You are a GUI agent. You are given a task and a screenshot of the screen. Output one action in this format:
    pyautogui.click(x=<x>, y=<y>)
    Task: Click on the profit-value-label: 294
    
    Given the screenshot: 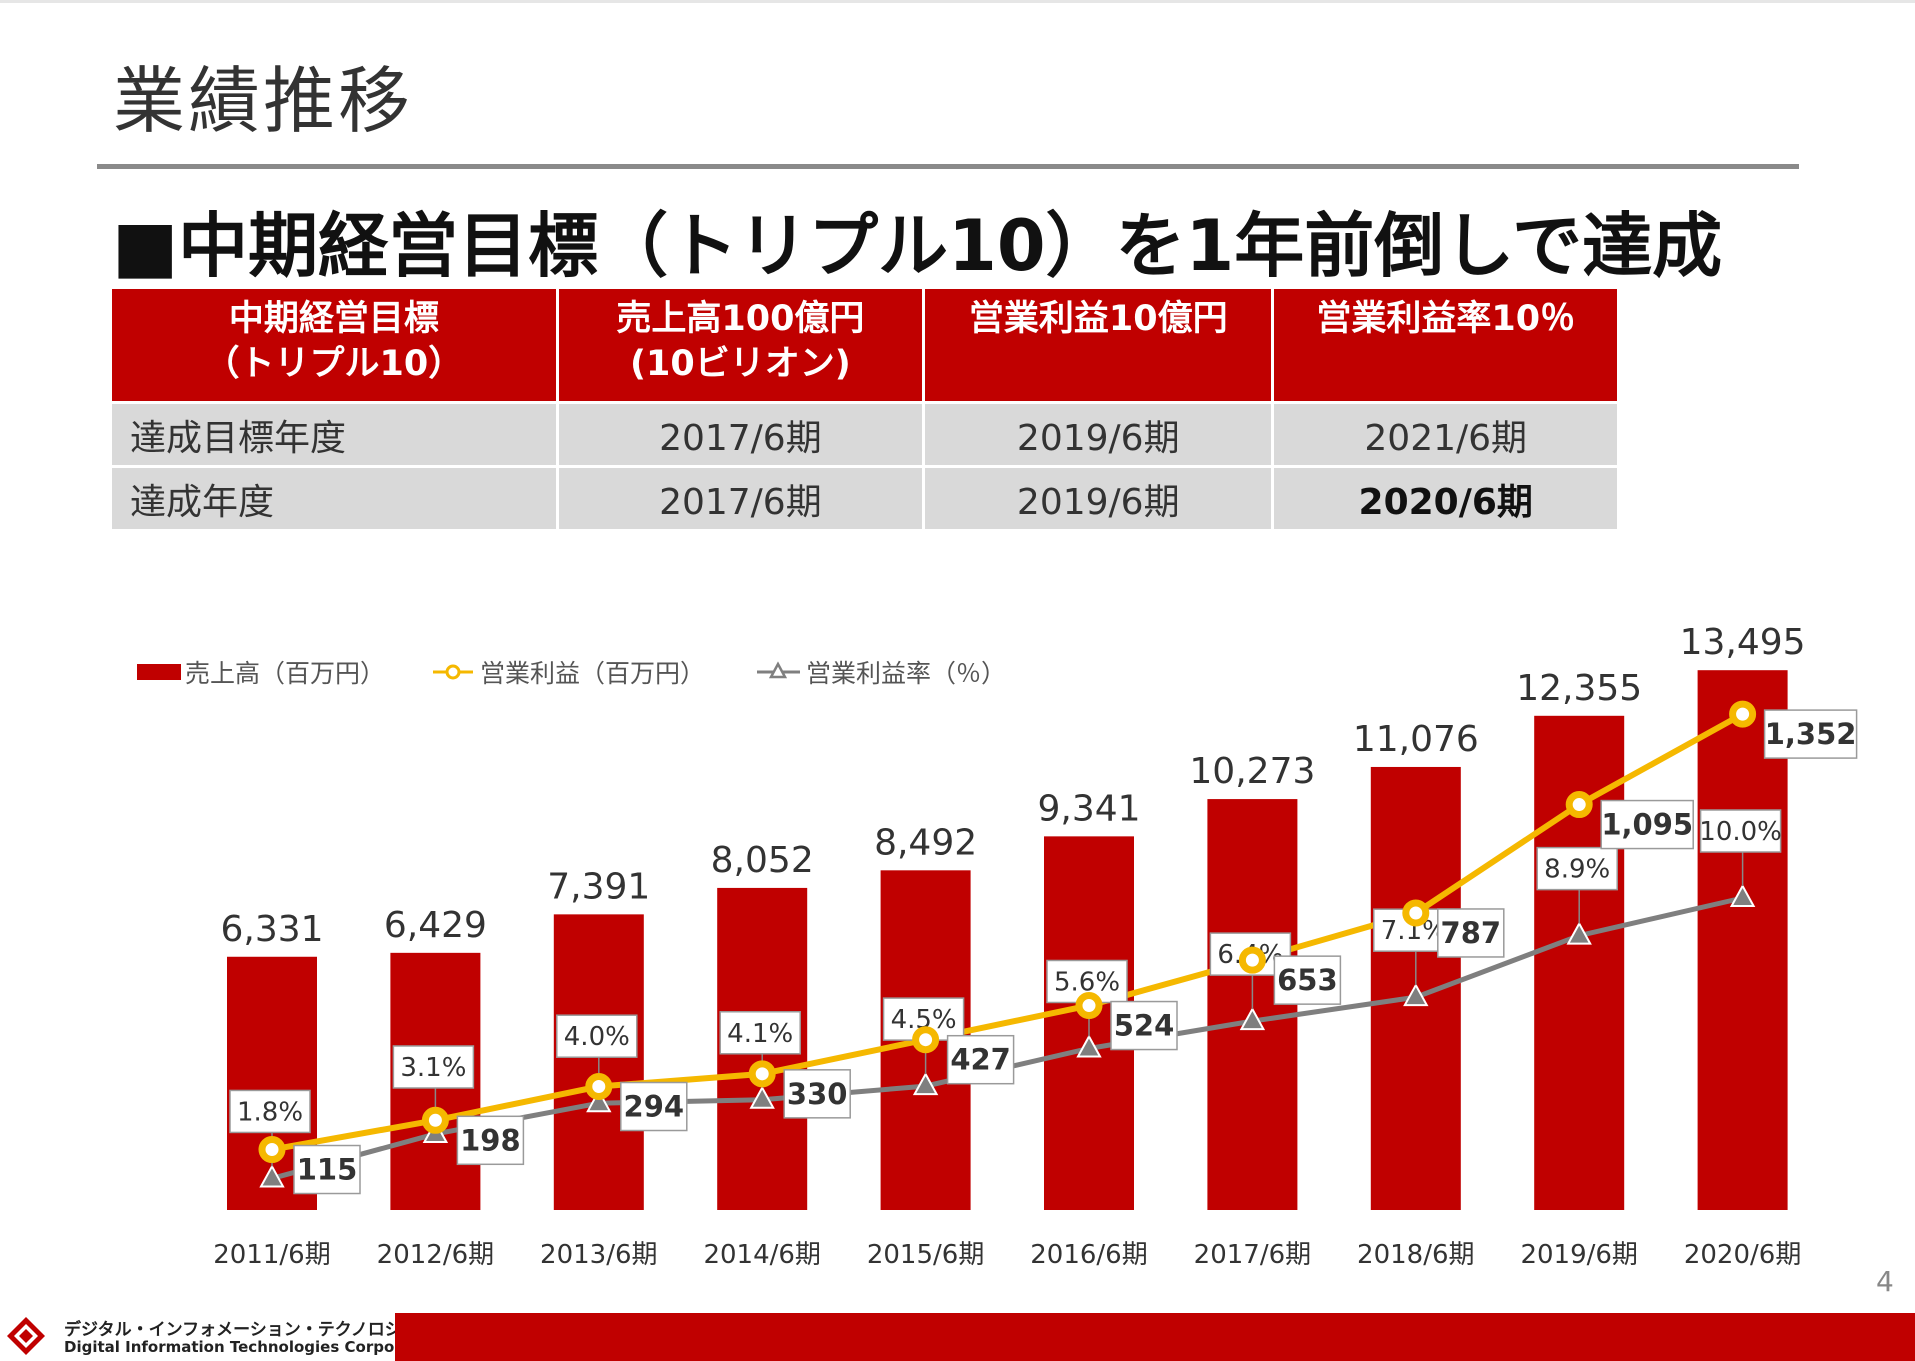 What is the action you would take?
    pyautogui.click(x=654, y=1107)
    